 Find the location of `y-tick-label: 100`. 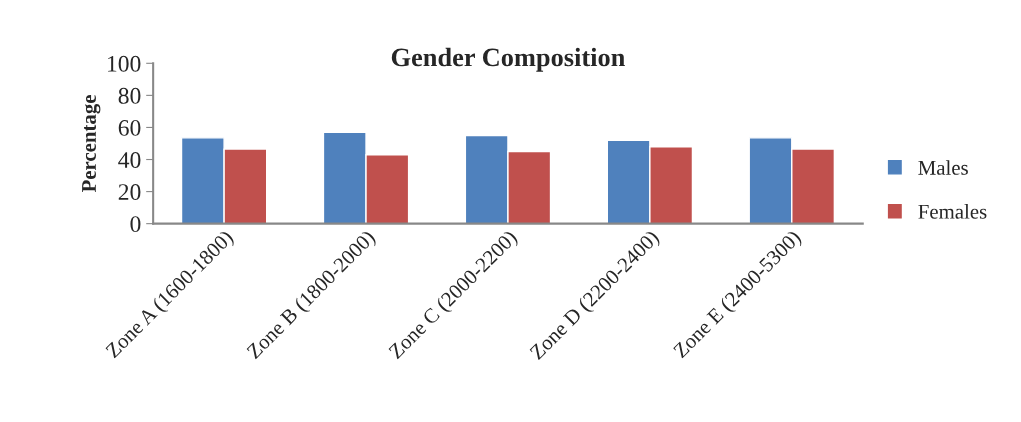

y-tick-label: 100 is located at coordinates (124, 63).